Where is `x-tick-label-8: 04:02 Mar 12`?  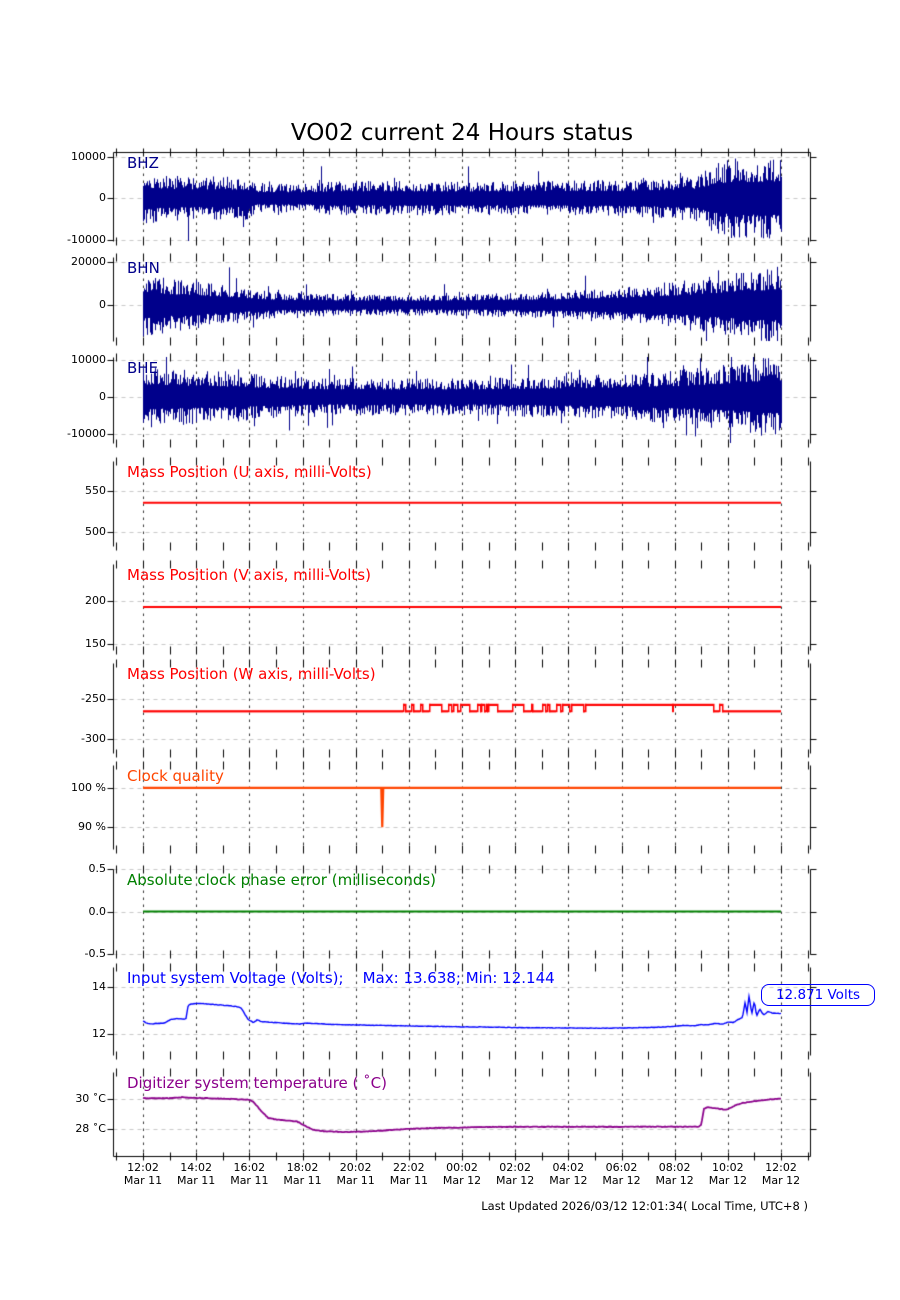
x-tick-label-8: 04:02 Mar 12 is located at coordinates (568, 1174).